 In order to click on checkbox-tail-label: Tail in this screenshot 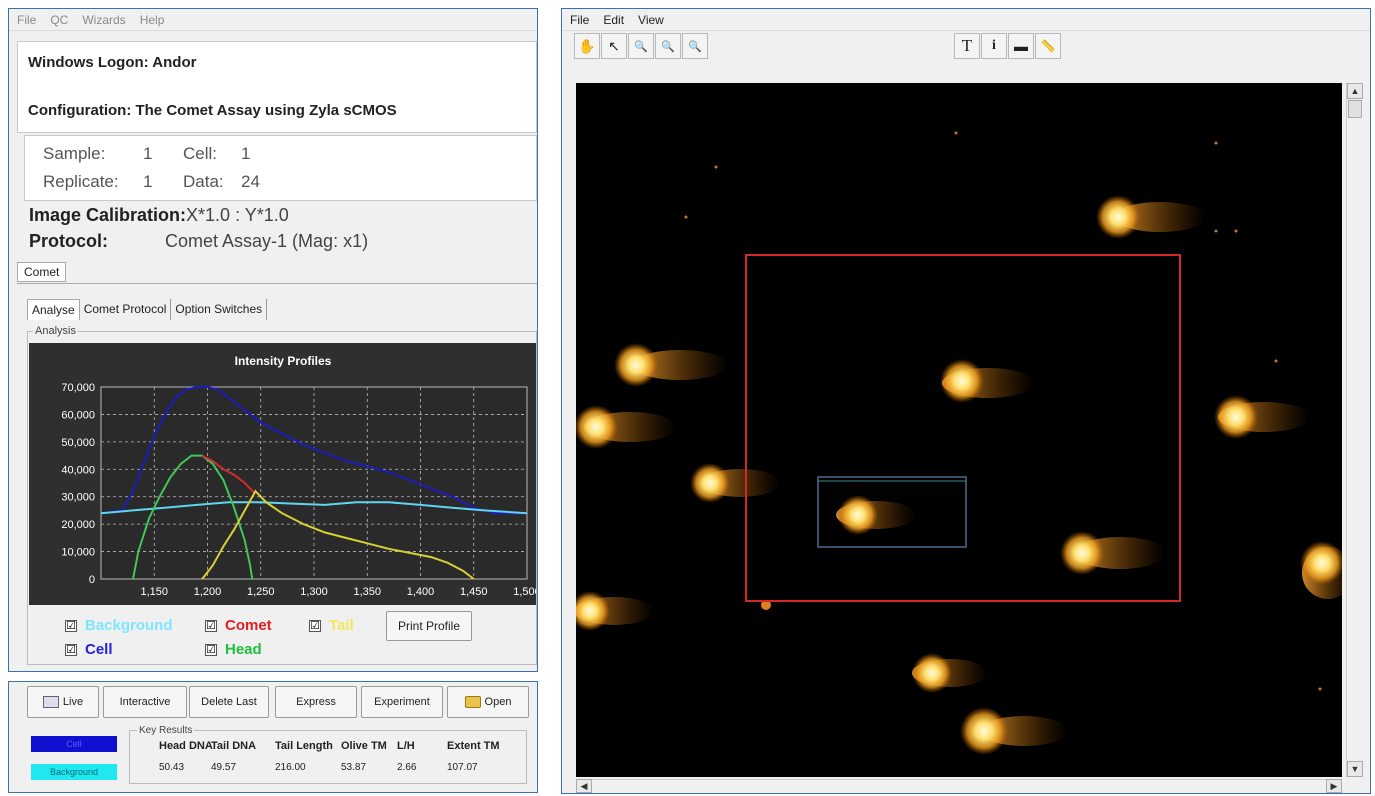, I will do `click(341, 625)`.